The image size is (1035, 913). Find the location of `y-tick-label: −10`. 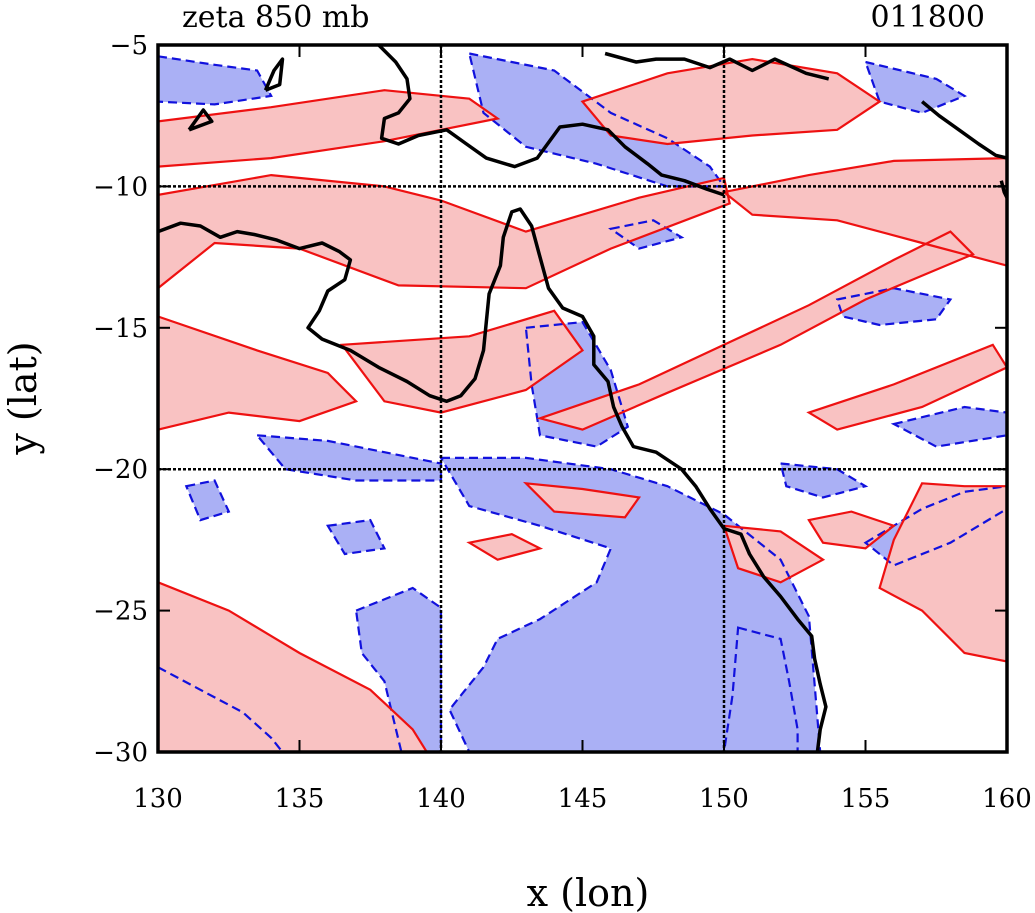

y-tick-label: −10 is located at coordinates (120, 187).